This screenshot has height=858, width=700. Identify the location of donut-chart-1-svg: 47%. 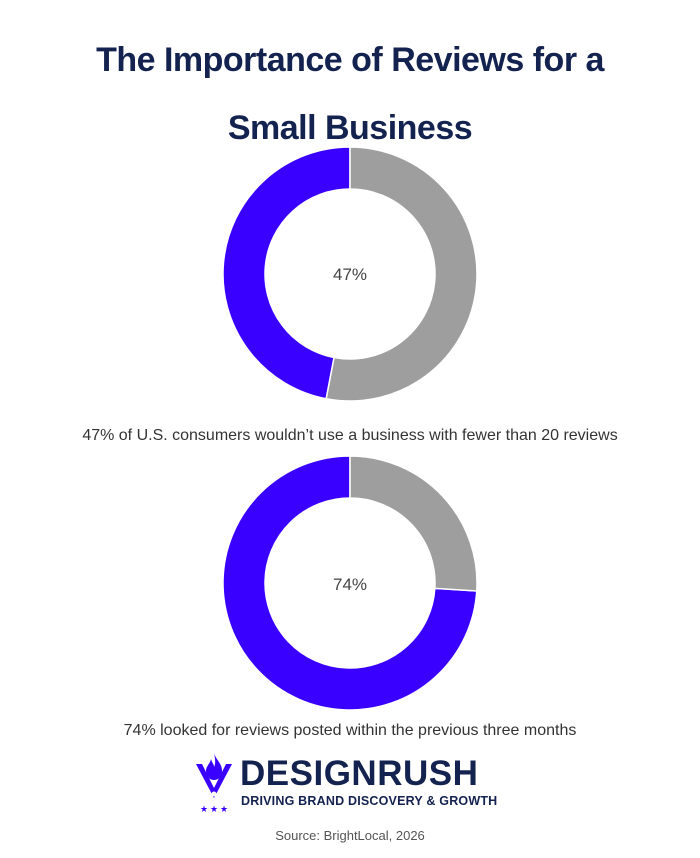
(350, 274).